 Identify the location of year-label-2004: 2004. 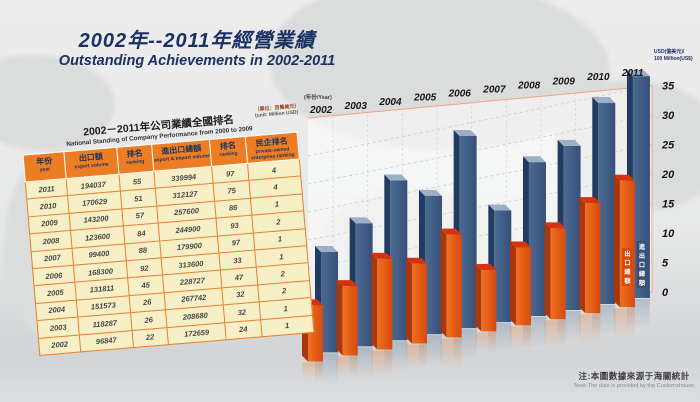
(390, 102).